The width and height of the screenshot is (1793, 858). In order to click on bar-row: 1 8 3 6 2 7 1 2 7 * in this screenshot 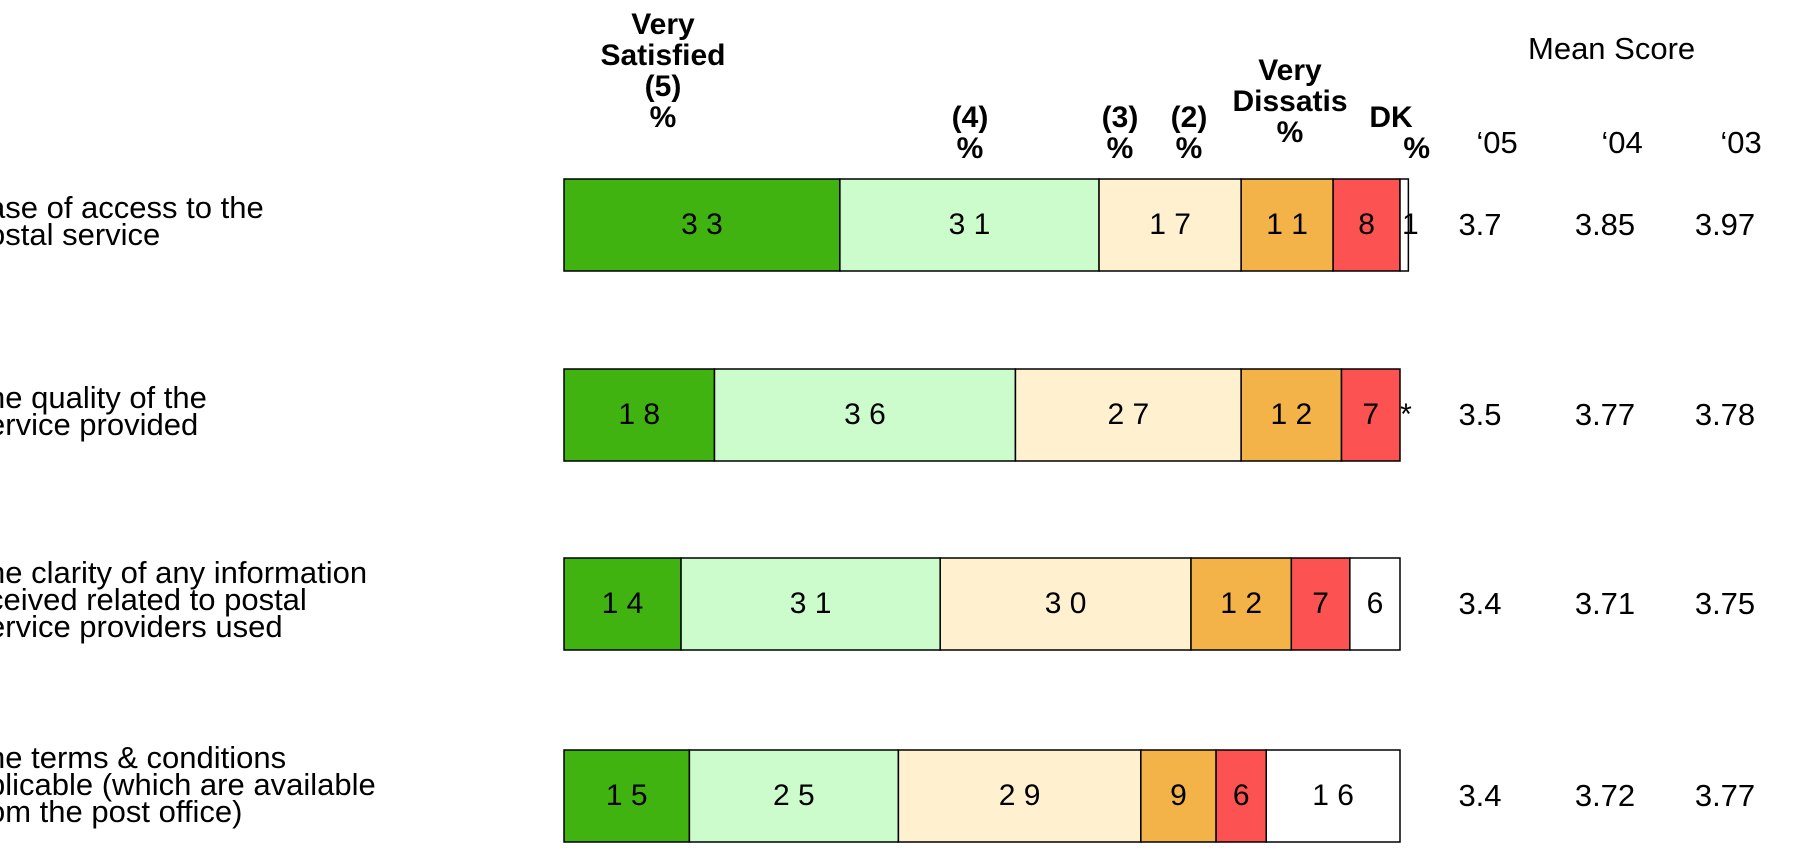, I will do `click(987, 415)`.